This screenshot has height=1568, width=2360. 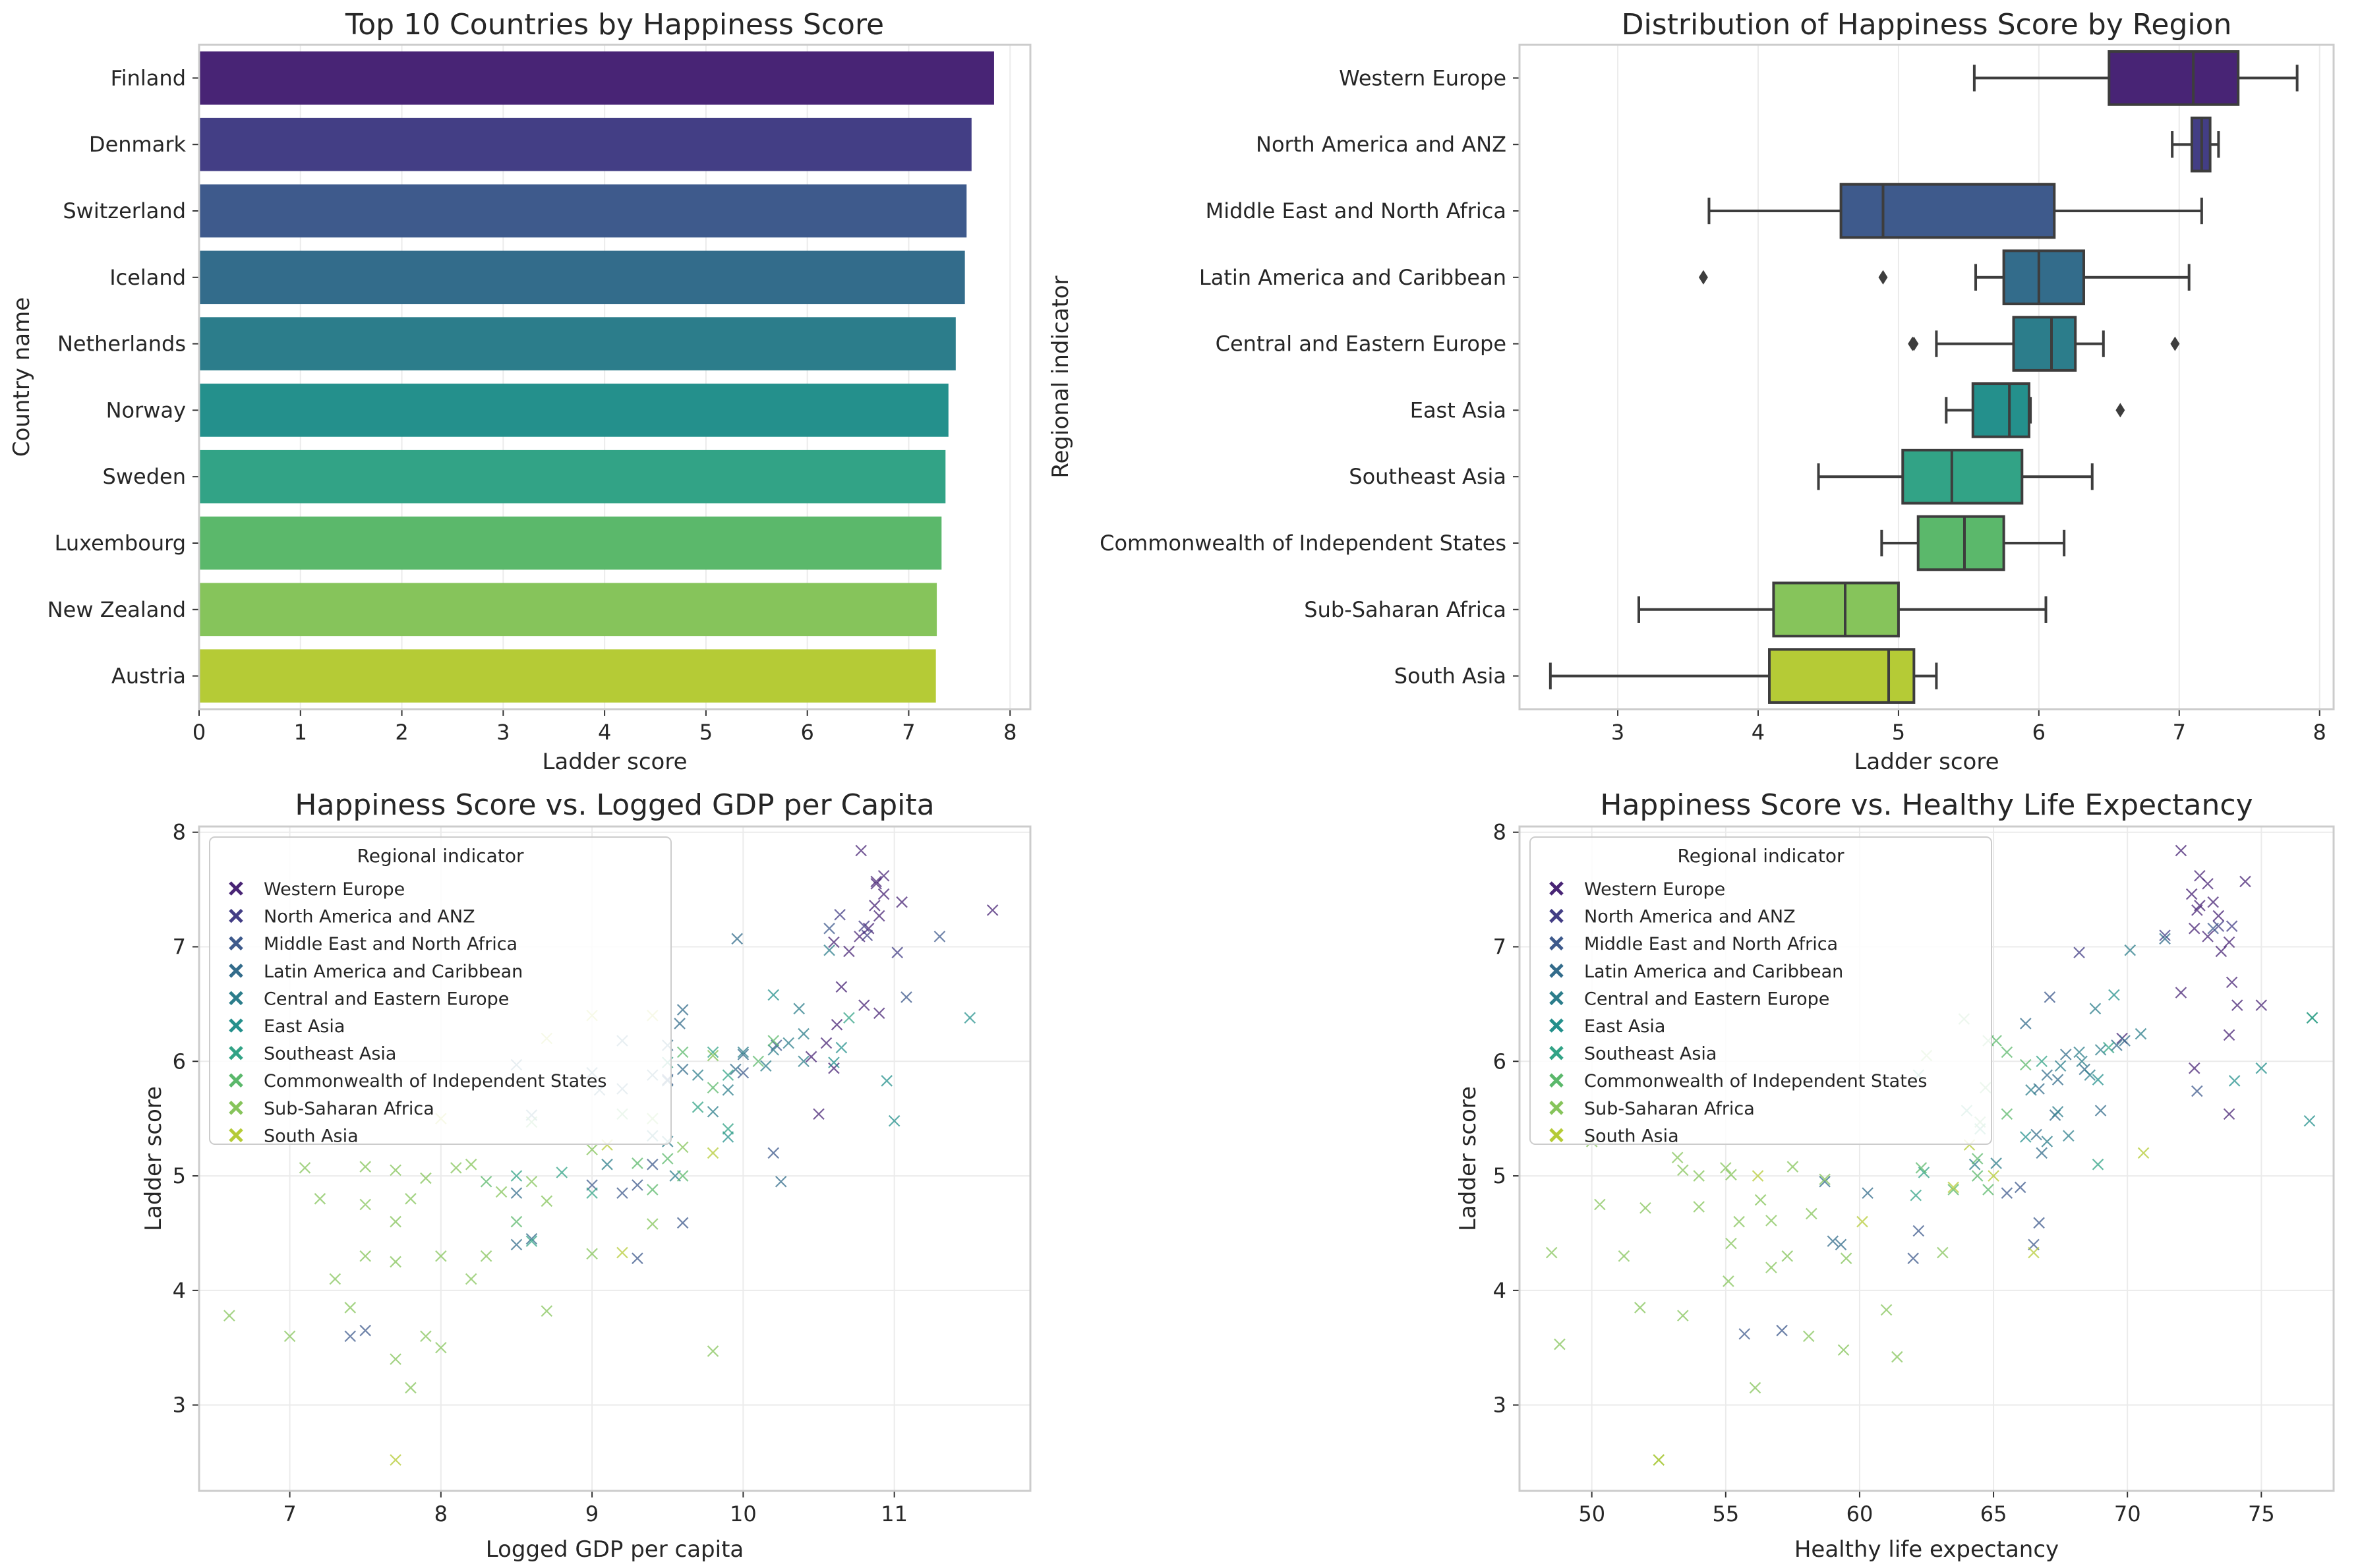 I want to click on x-tick-label: 2, so click(x=401, y=732).